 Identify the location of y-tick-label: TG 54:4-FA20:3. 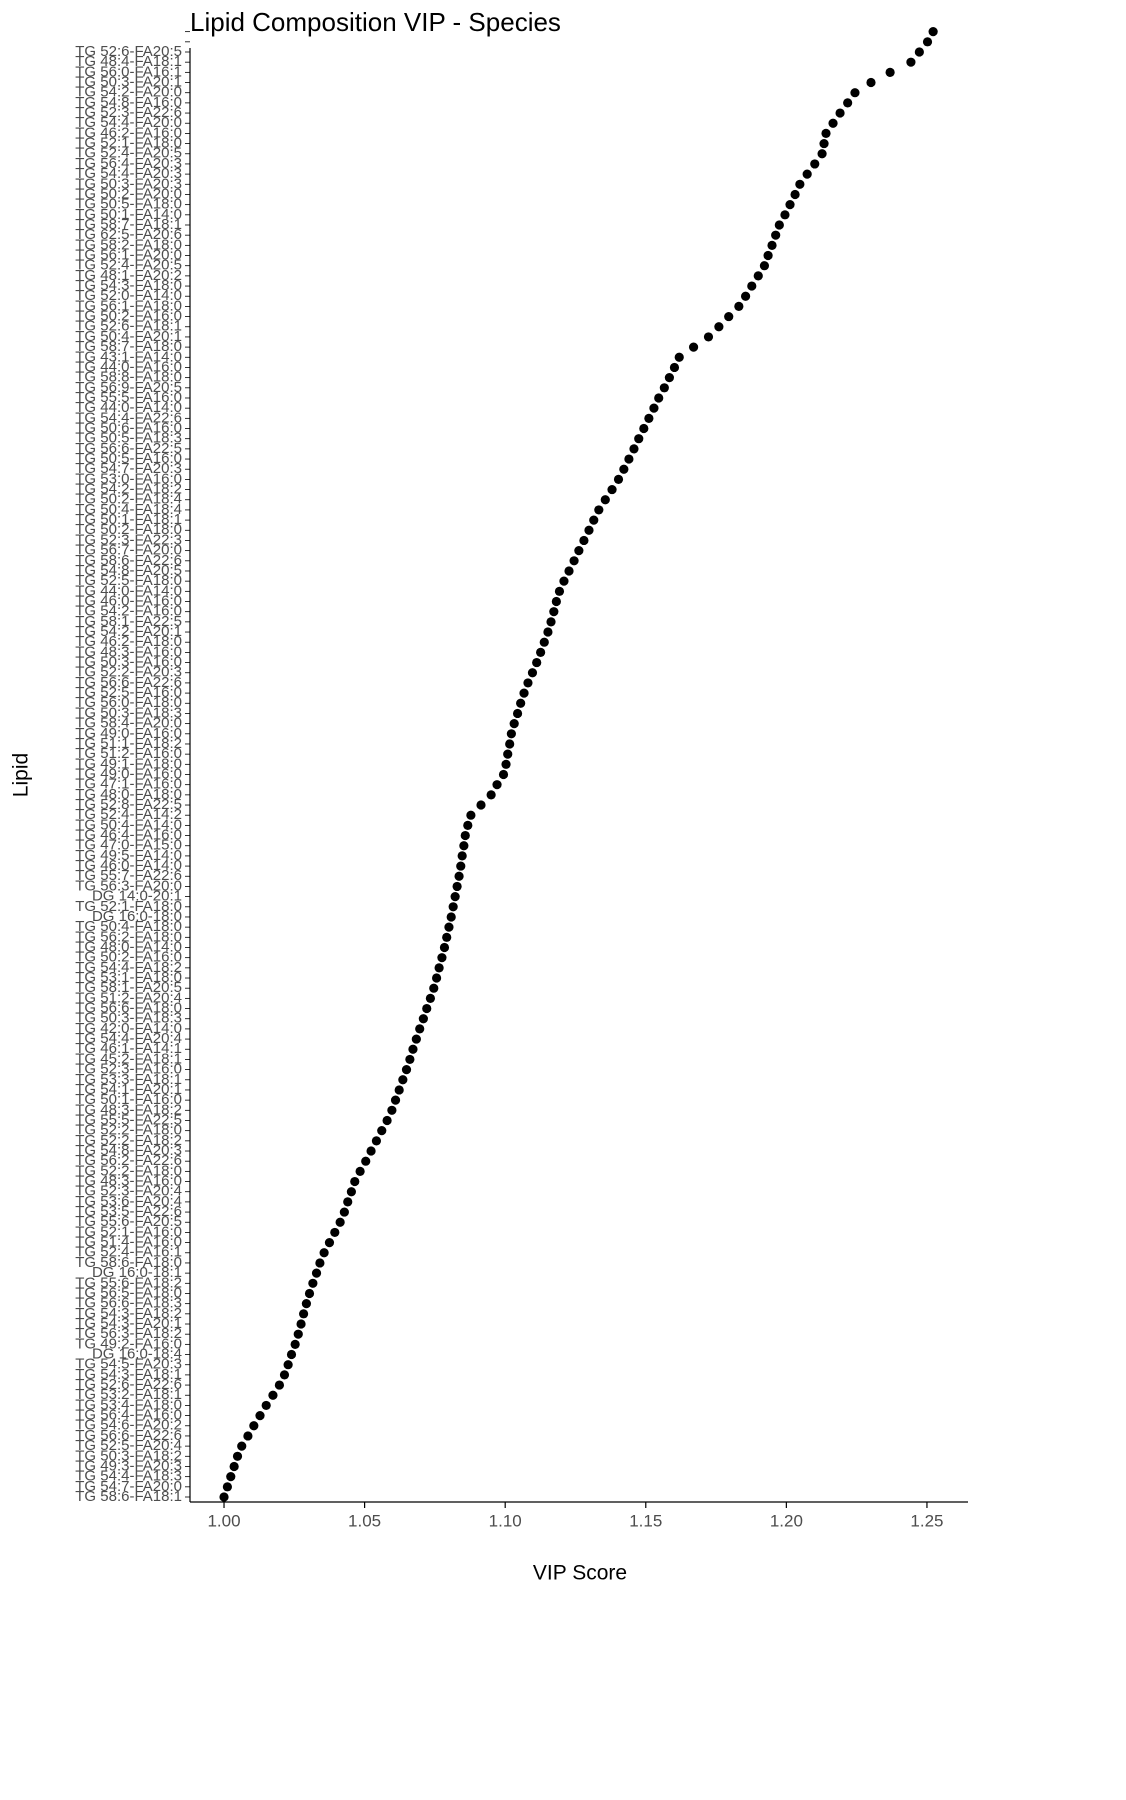
(128, 173).